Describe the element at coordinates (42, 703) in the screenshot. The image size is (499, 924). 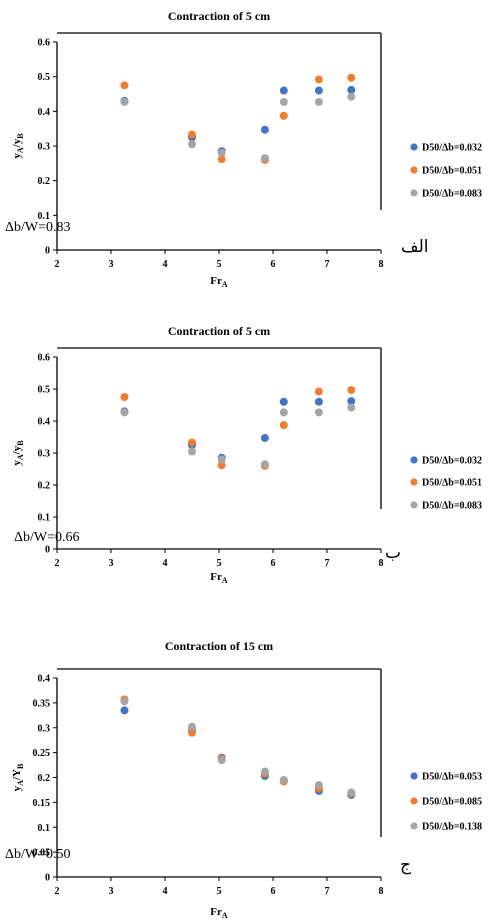
I see `y-tick-label: 0.35` at that location.